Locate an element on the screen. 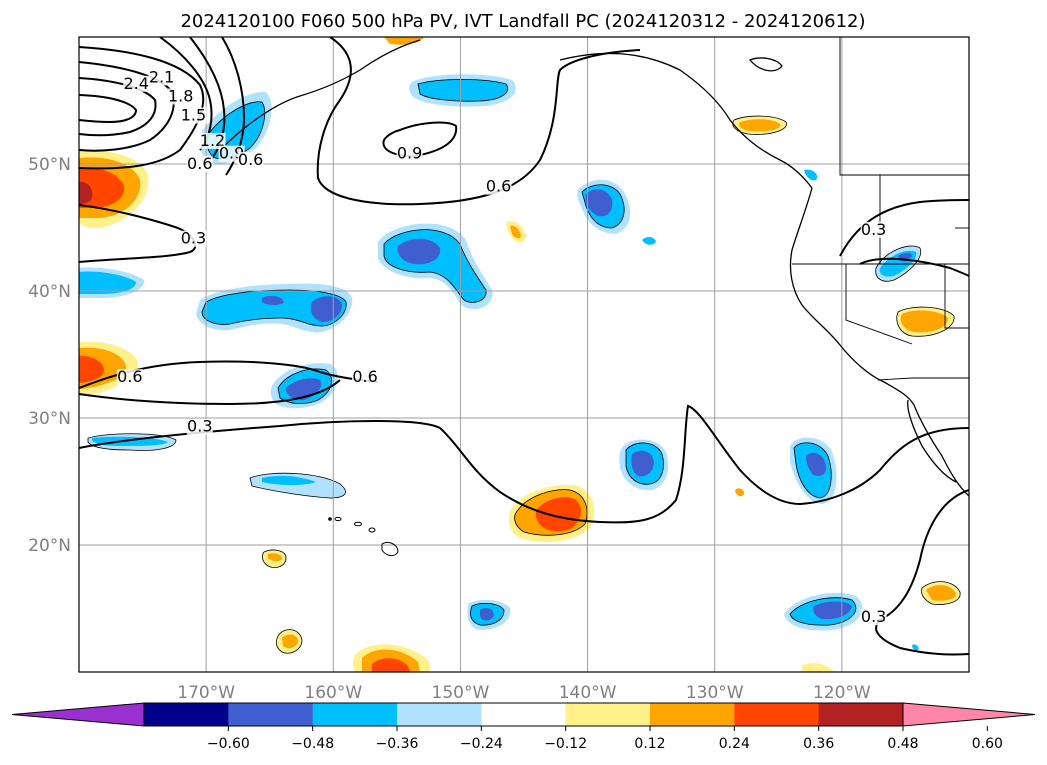 The image size is (1047, 765). positive-anomaly-small-3-core is located at coordinates (290, 641).